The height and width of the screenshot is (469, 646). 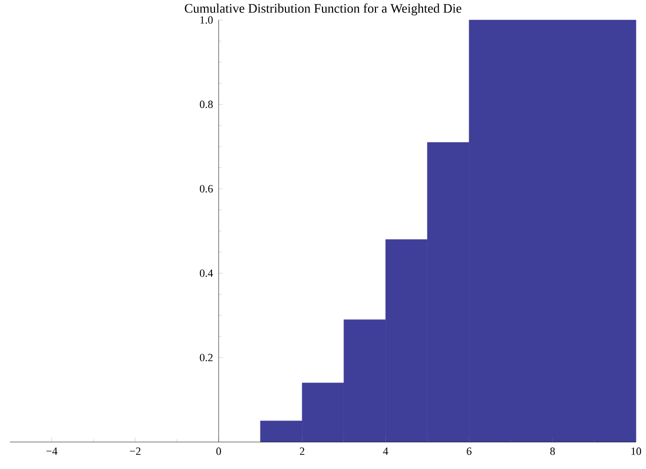 I want to click on x-tick-label: 0, so click(x=218, y=451).